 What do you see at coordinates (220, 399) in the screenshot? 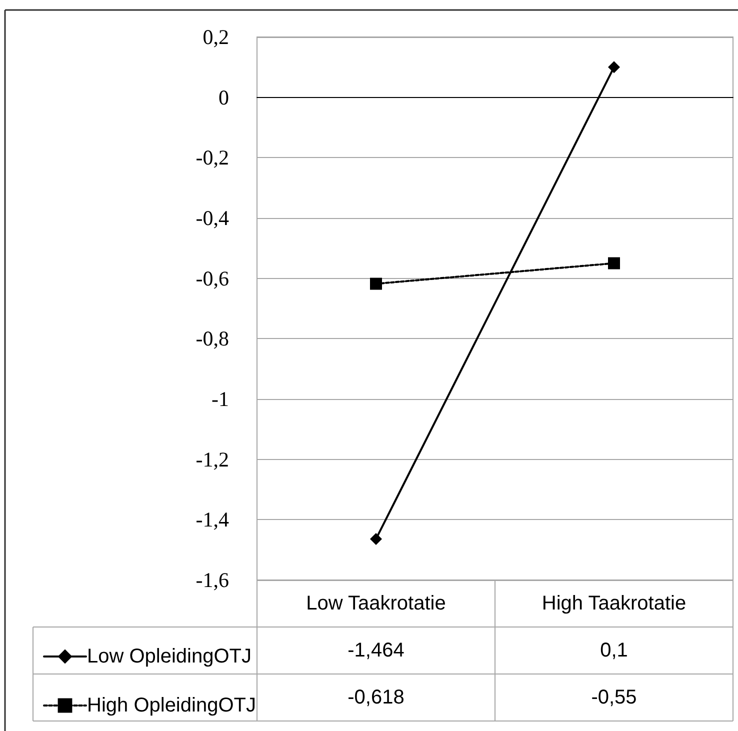
I see `y-tick-label: -1` at bounding box center [220, 399].